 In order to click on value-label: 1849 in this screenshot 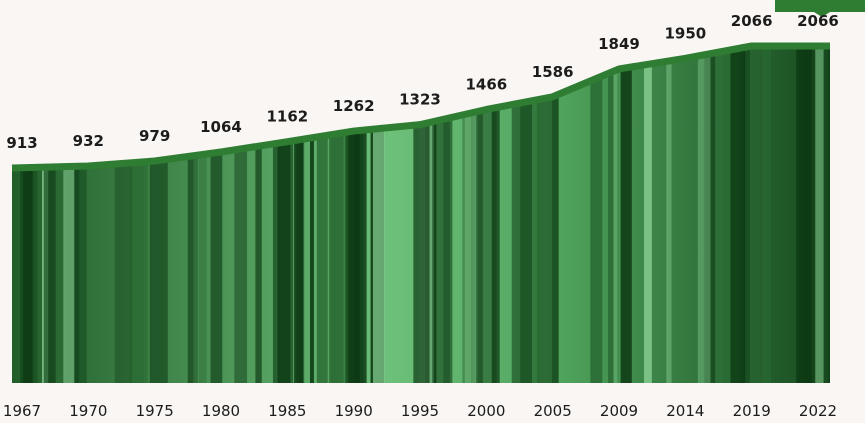, I will do `click(619, 44)`.